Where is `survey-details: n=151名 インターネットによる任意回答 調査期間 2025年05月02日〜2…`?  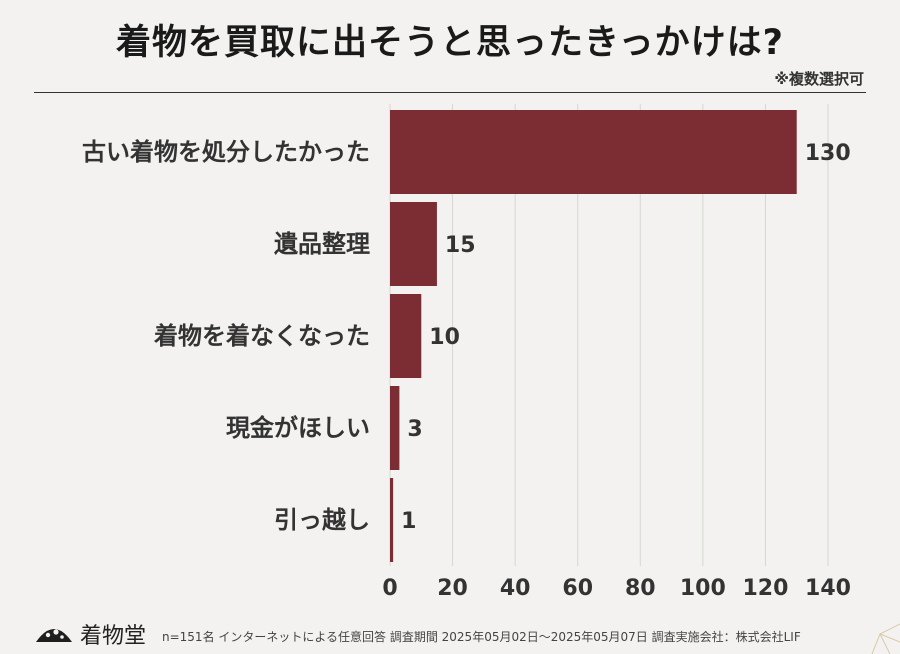
survey-details: n=151名 インターネットによる任意回答 調査期間 2025年05月02日〜2… is located at coordinates (481, 637).